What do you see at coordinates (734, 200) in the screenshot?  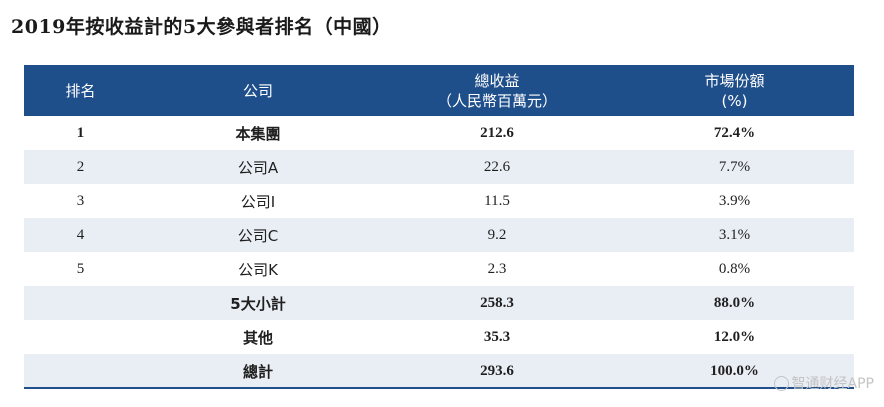 I see `cell-share: 3.9%` at bounding box center [734, 200].